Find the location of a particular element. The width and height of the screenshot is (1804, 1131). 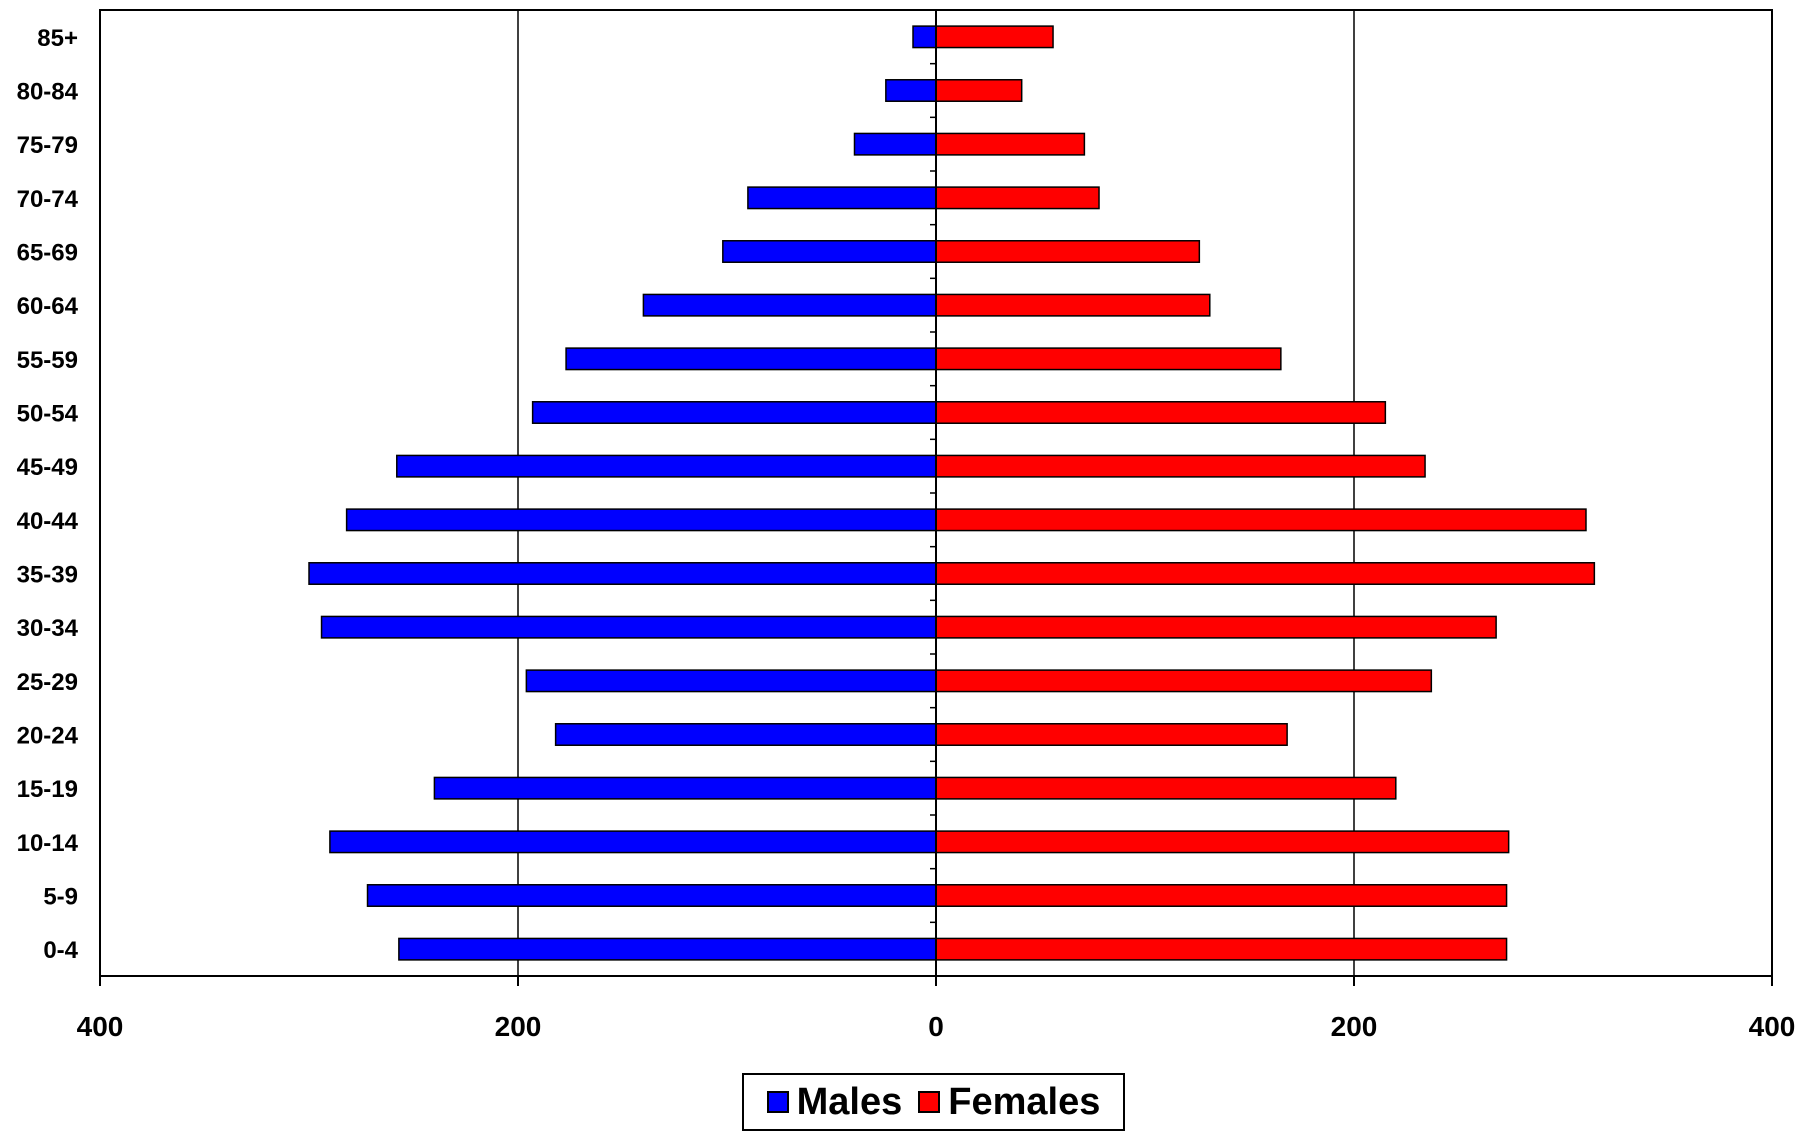

category-label: 65-69 is located at coordinates (47, 253).